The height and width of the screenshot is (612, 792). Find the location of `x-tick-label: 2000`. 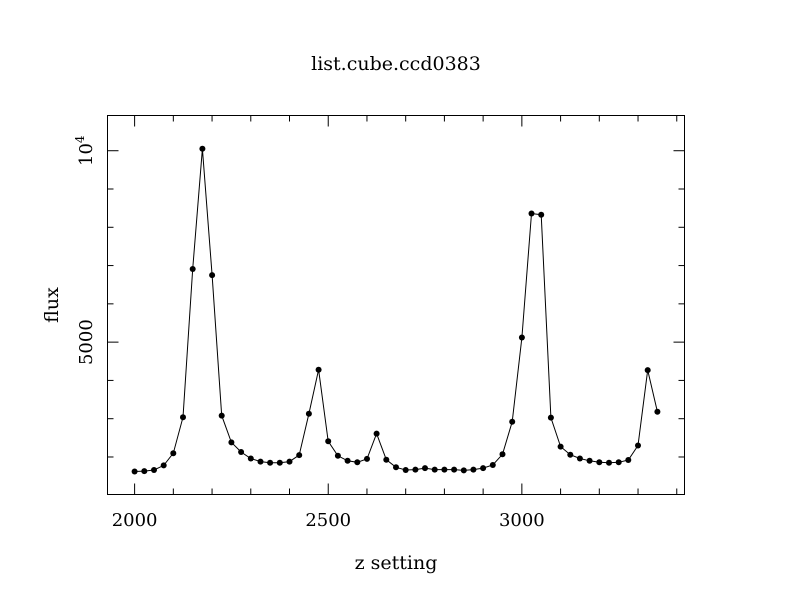

x-tick-label: 2000 is located at coordinates (135, 520).